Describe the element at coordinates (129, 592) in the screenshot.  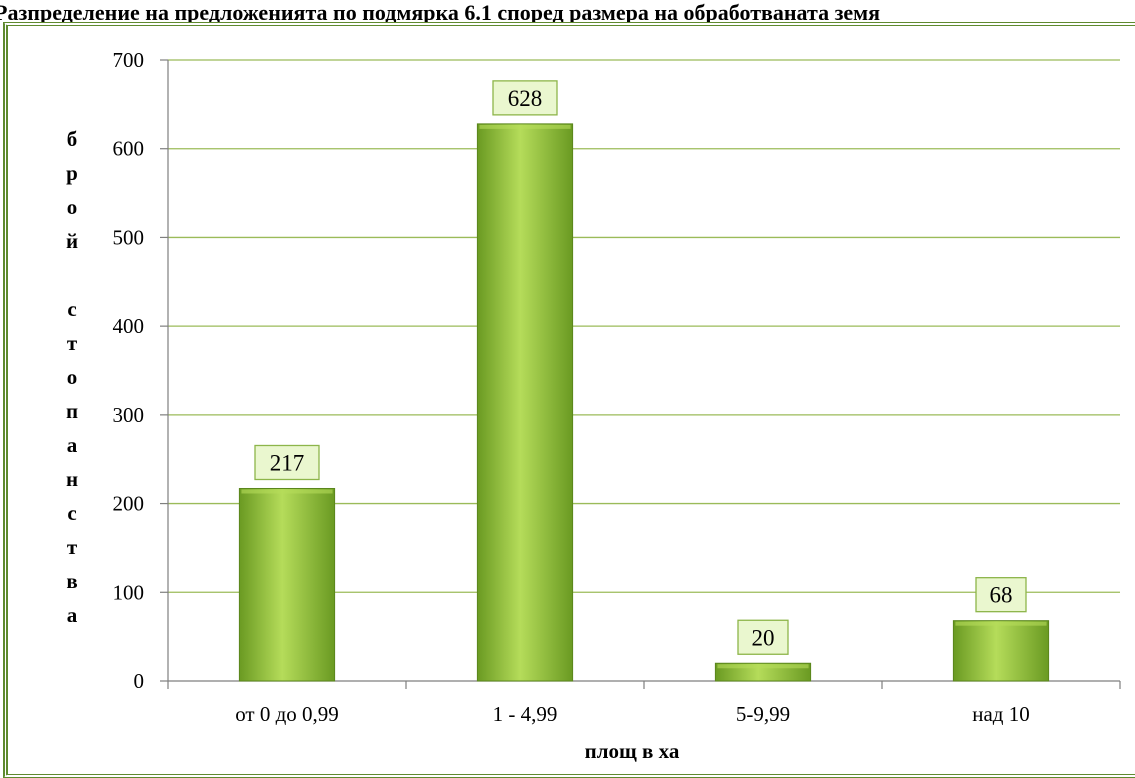
I see `y-tick-label: 100` at that location.